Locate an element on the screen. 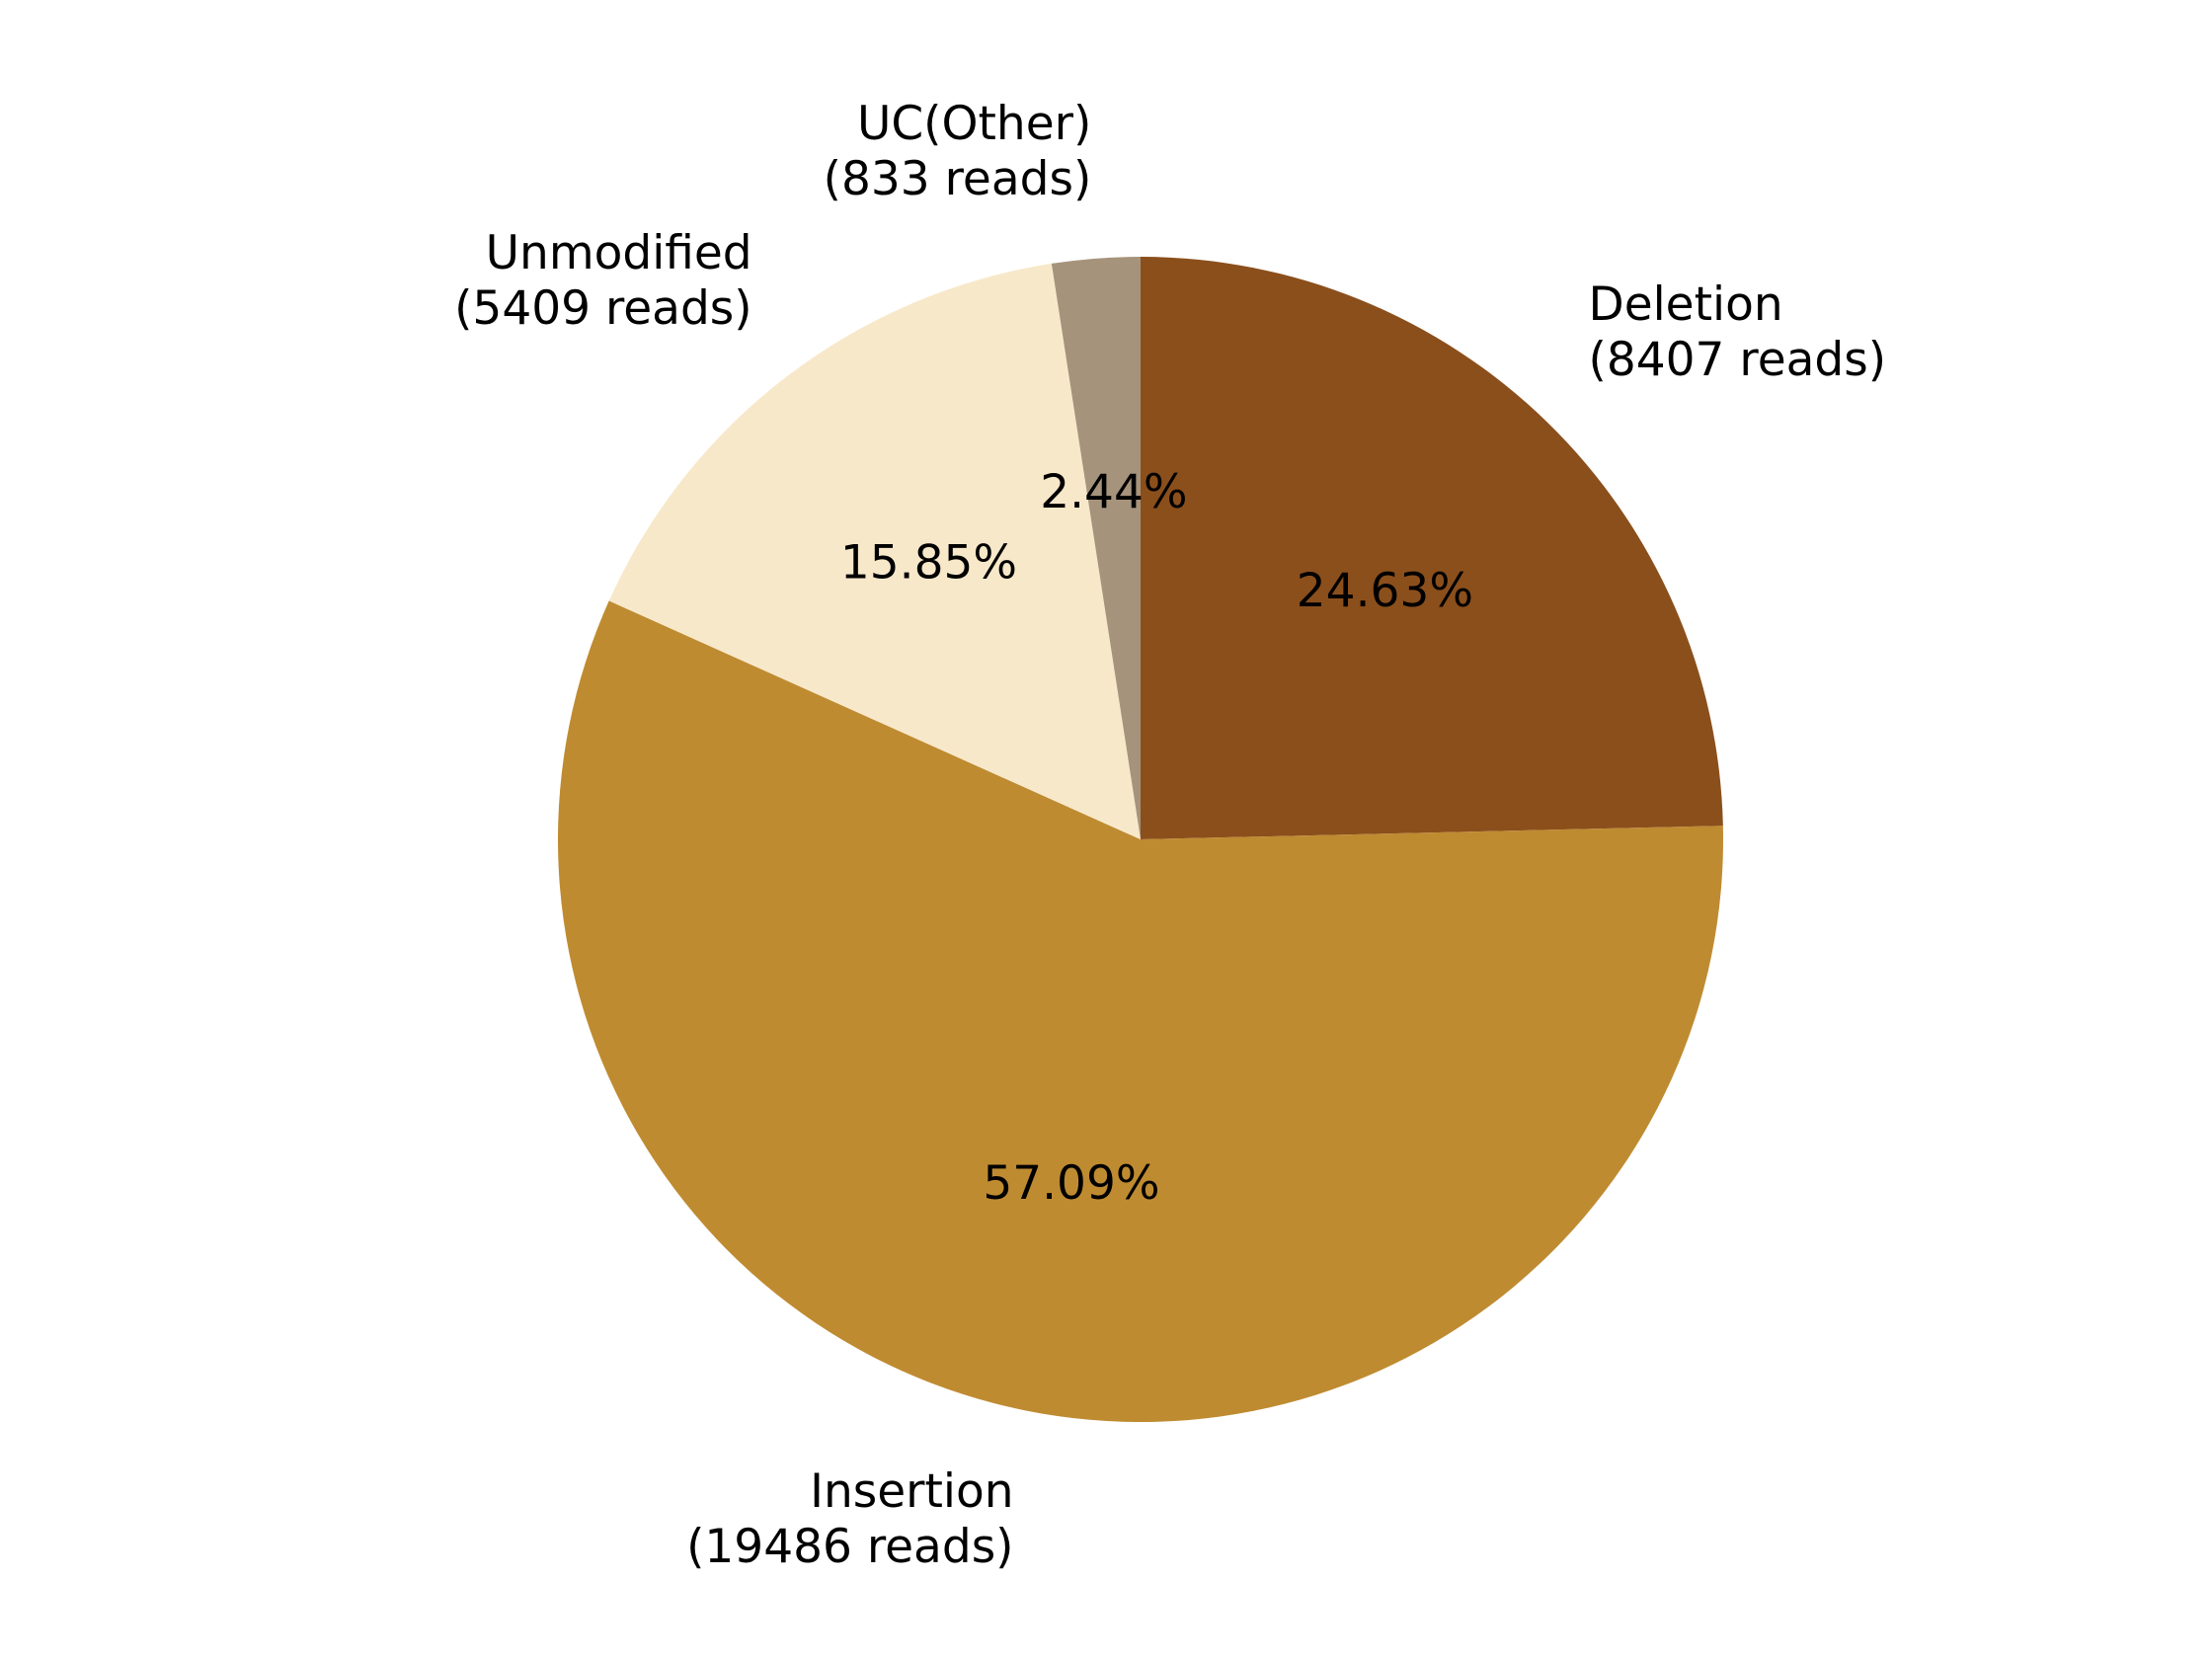  slice-reads-label: (8407 reads) is located at coordinates (1738, 360).